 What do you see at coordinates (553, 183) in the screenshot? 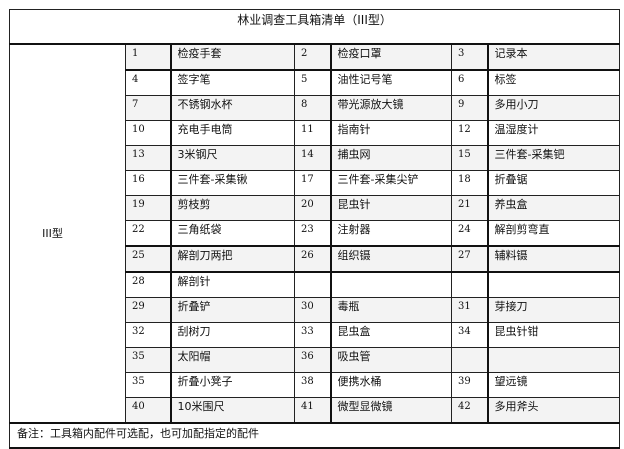
I see `item-name: 折叠锯` at bounding box center [553, 183].